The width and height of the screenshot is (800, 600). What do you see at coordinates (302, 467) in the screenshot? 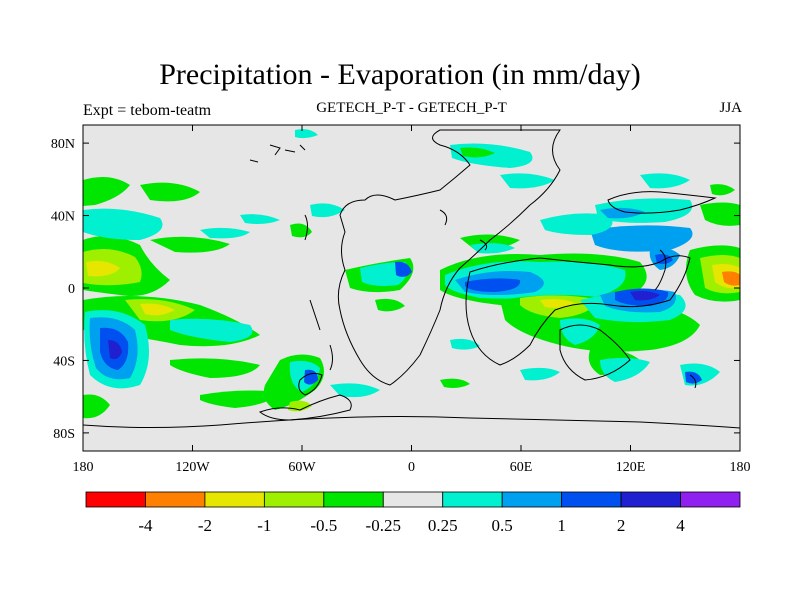
I see `lon-tick-label: 60W` at bounding box center [302, 467].